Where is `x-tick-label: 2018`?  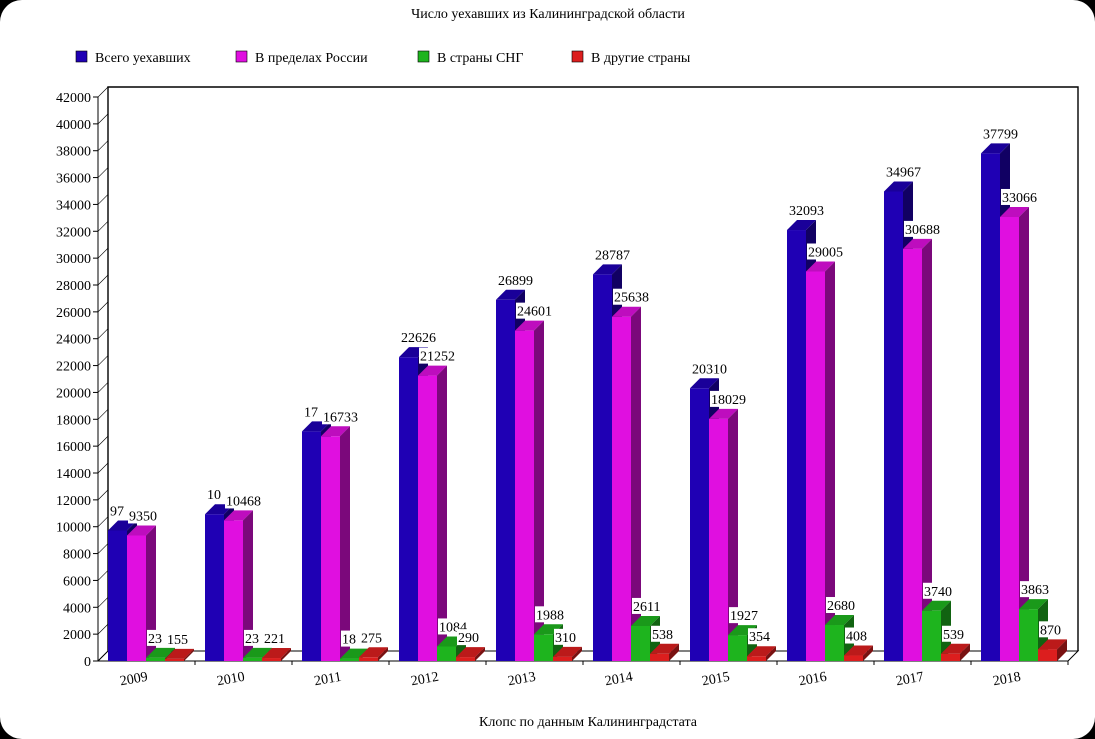
x-tick-label: 2018 is located at coordinates (1007, 680).